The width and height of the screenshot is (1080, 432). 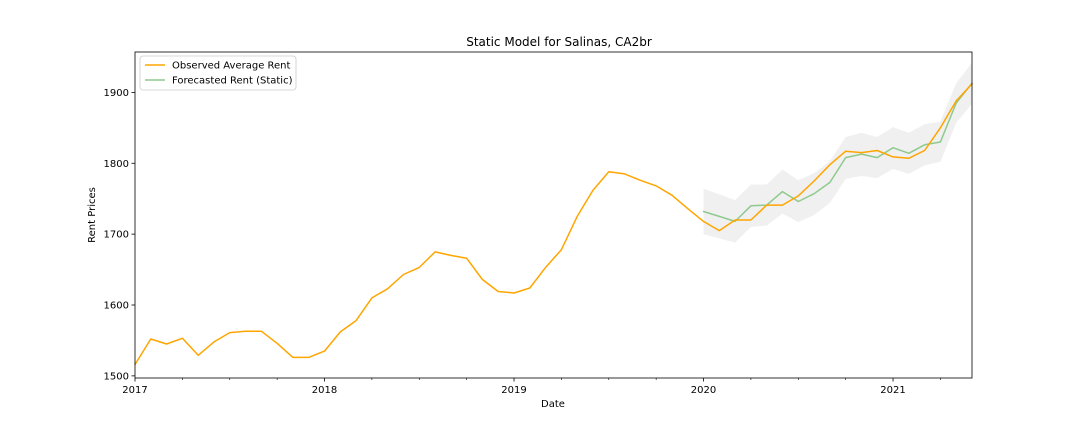 What do you see at coordinates (116, 235) in the screenshot?
I see `y-tick-label: 1700` at bounding box center [116, 235].